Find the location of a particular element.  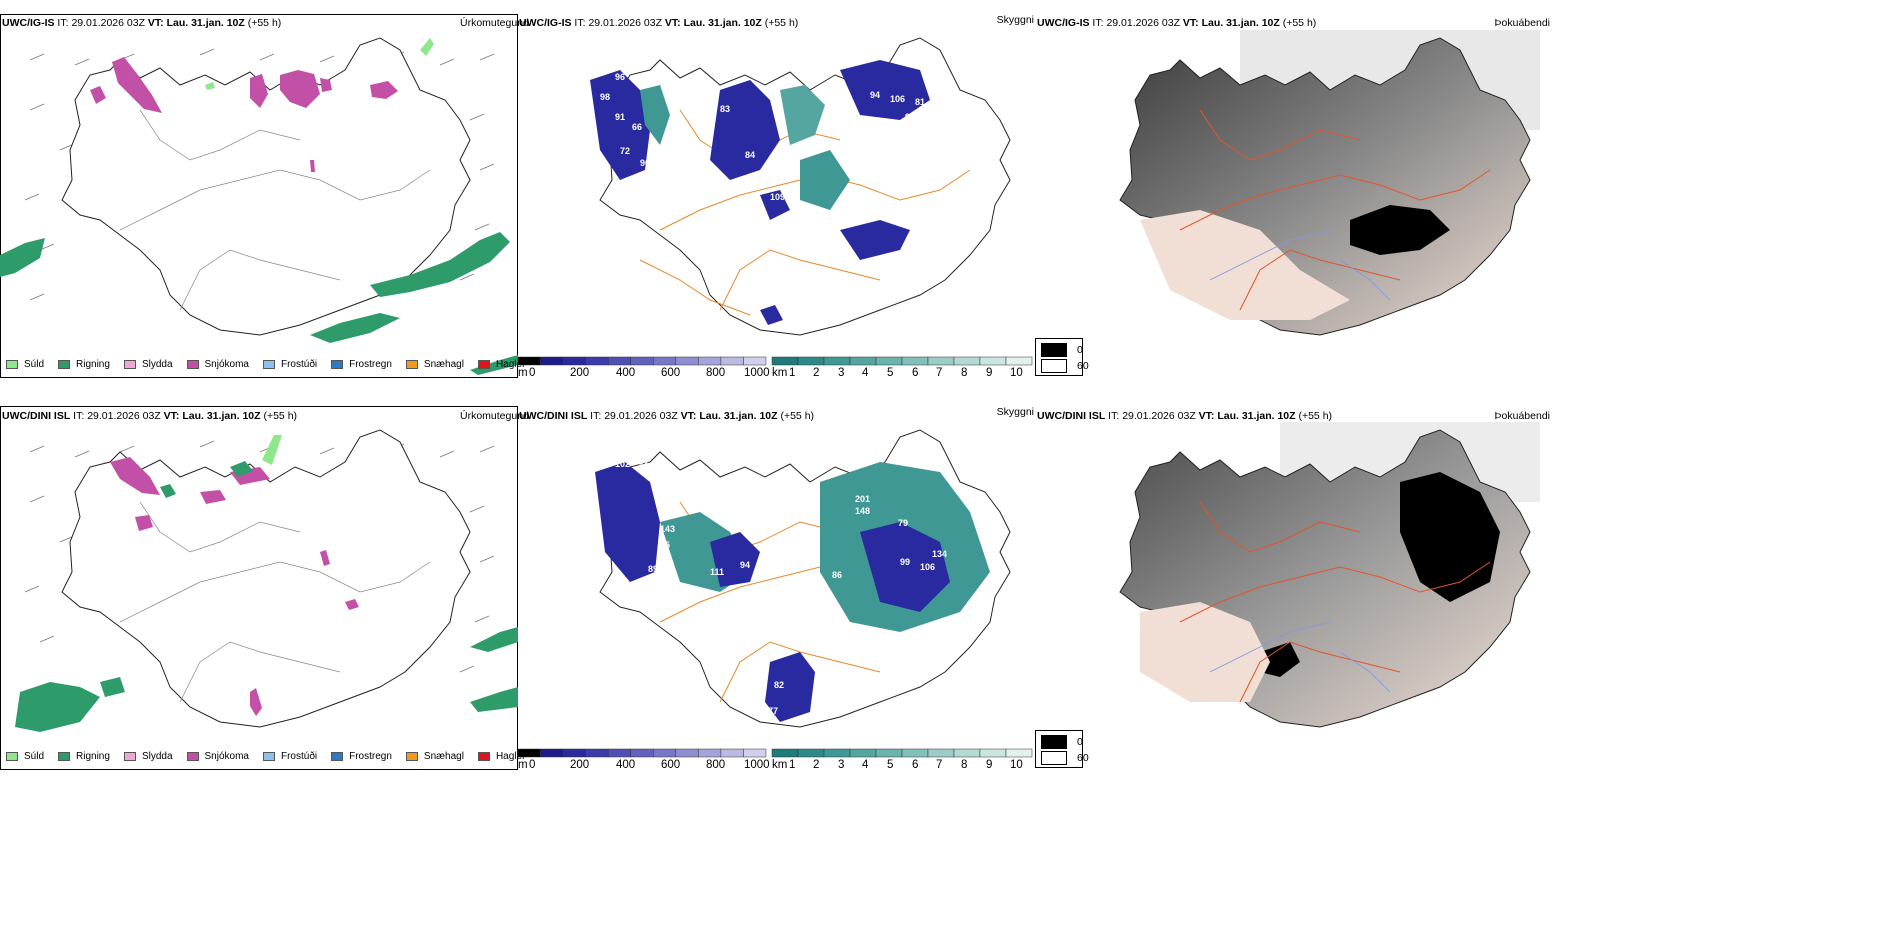

lead-time: (+55 h) is located at coordinates (264, 23).